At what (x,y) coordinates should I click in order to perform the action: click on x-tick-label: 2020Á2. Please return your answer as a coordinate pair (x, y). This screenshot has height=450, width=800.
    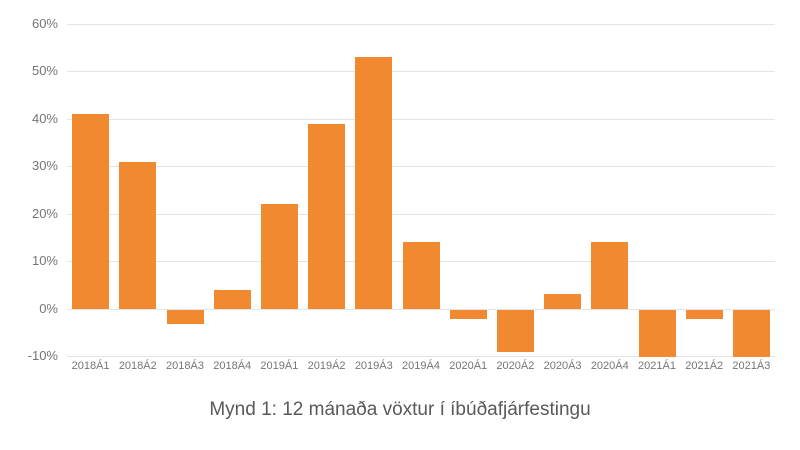
    Looking at the image, I should click on (515, 366).